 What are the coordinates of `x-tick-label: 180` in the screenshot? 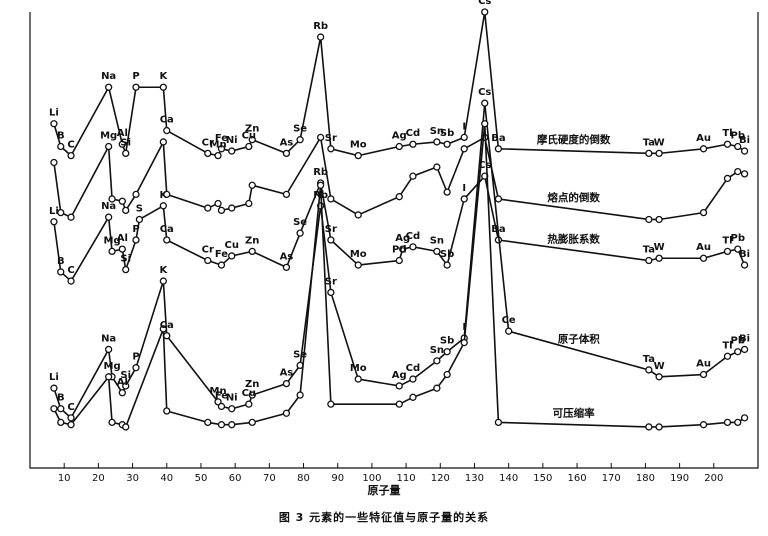 It's located at (645, 478).